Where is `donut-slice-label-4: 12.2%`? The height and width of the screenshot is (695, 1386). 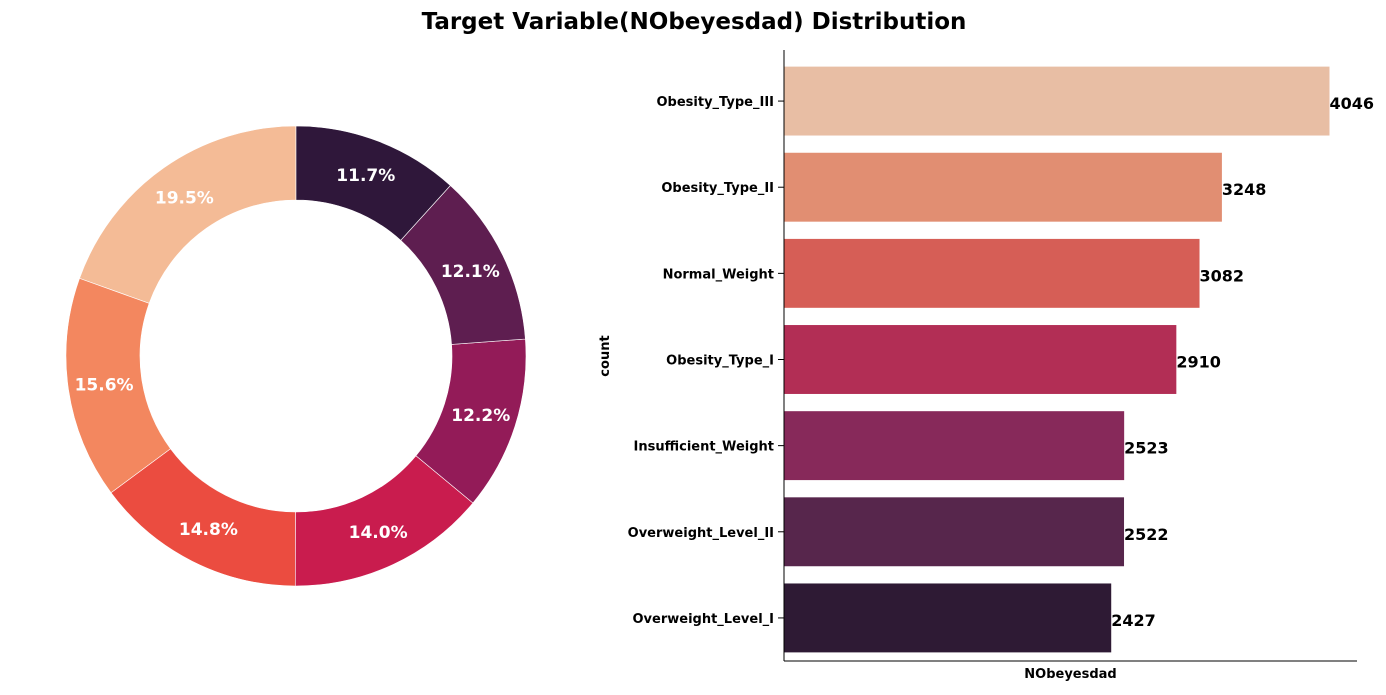 donut-slice-label-4: 12.2% is located at coordinates (480, 416).